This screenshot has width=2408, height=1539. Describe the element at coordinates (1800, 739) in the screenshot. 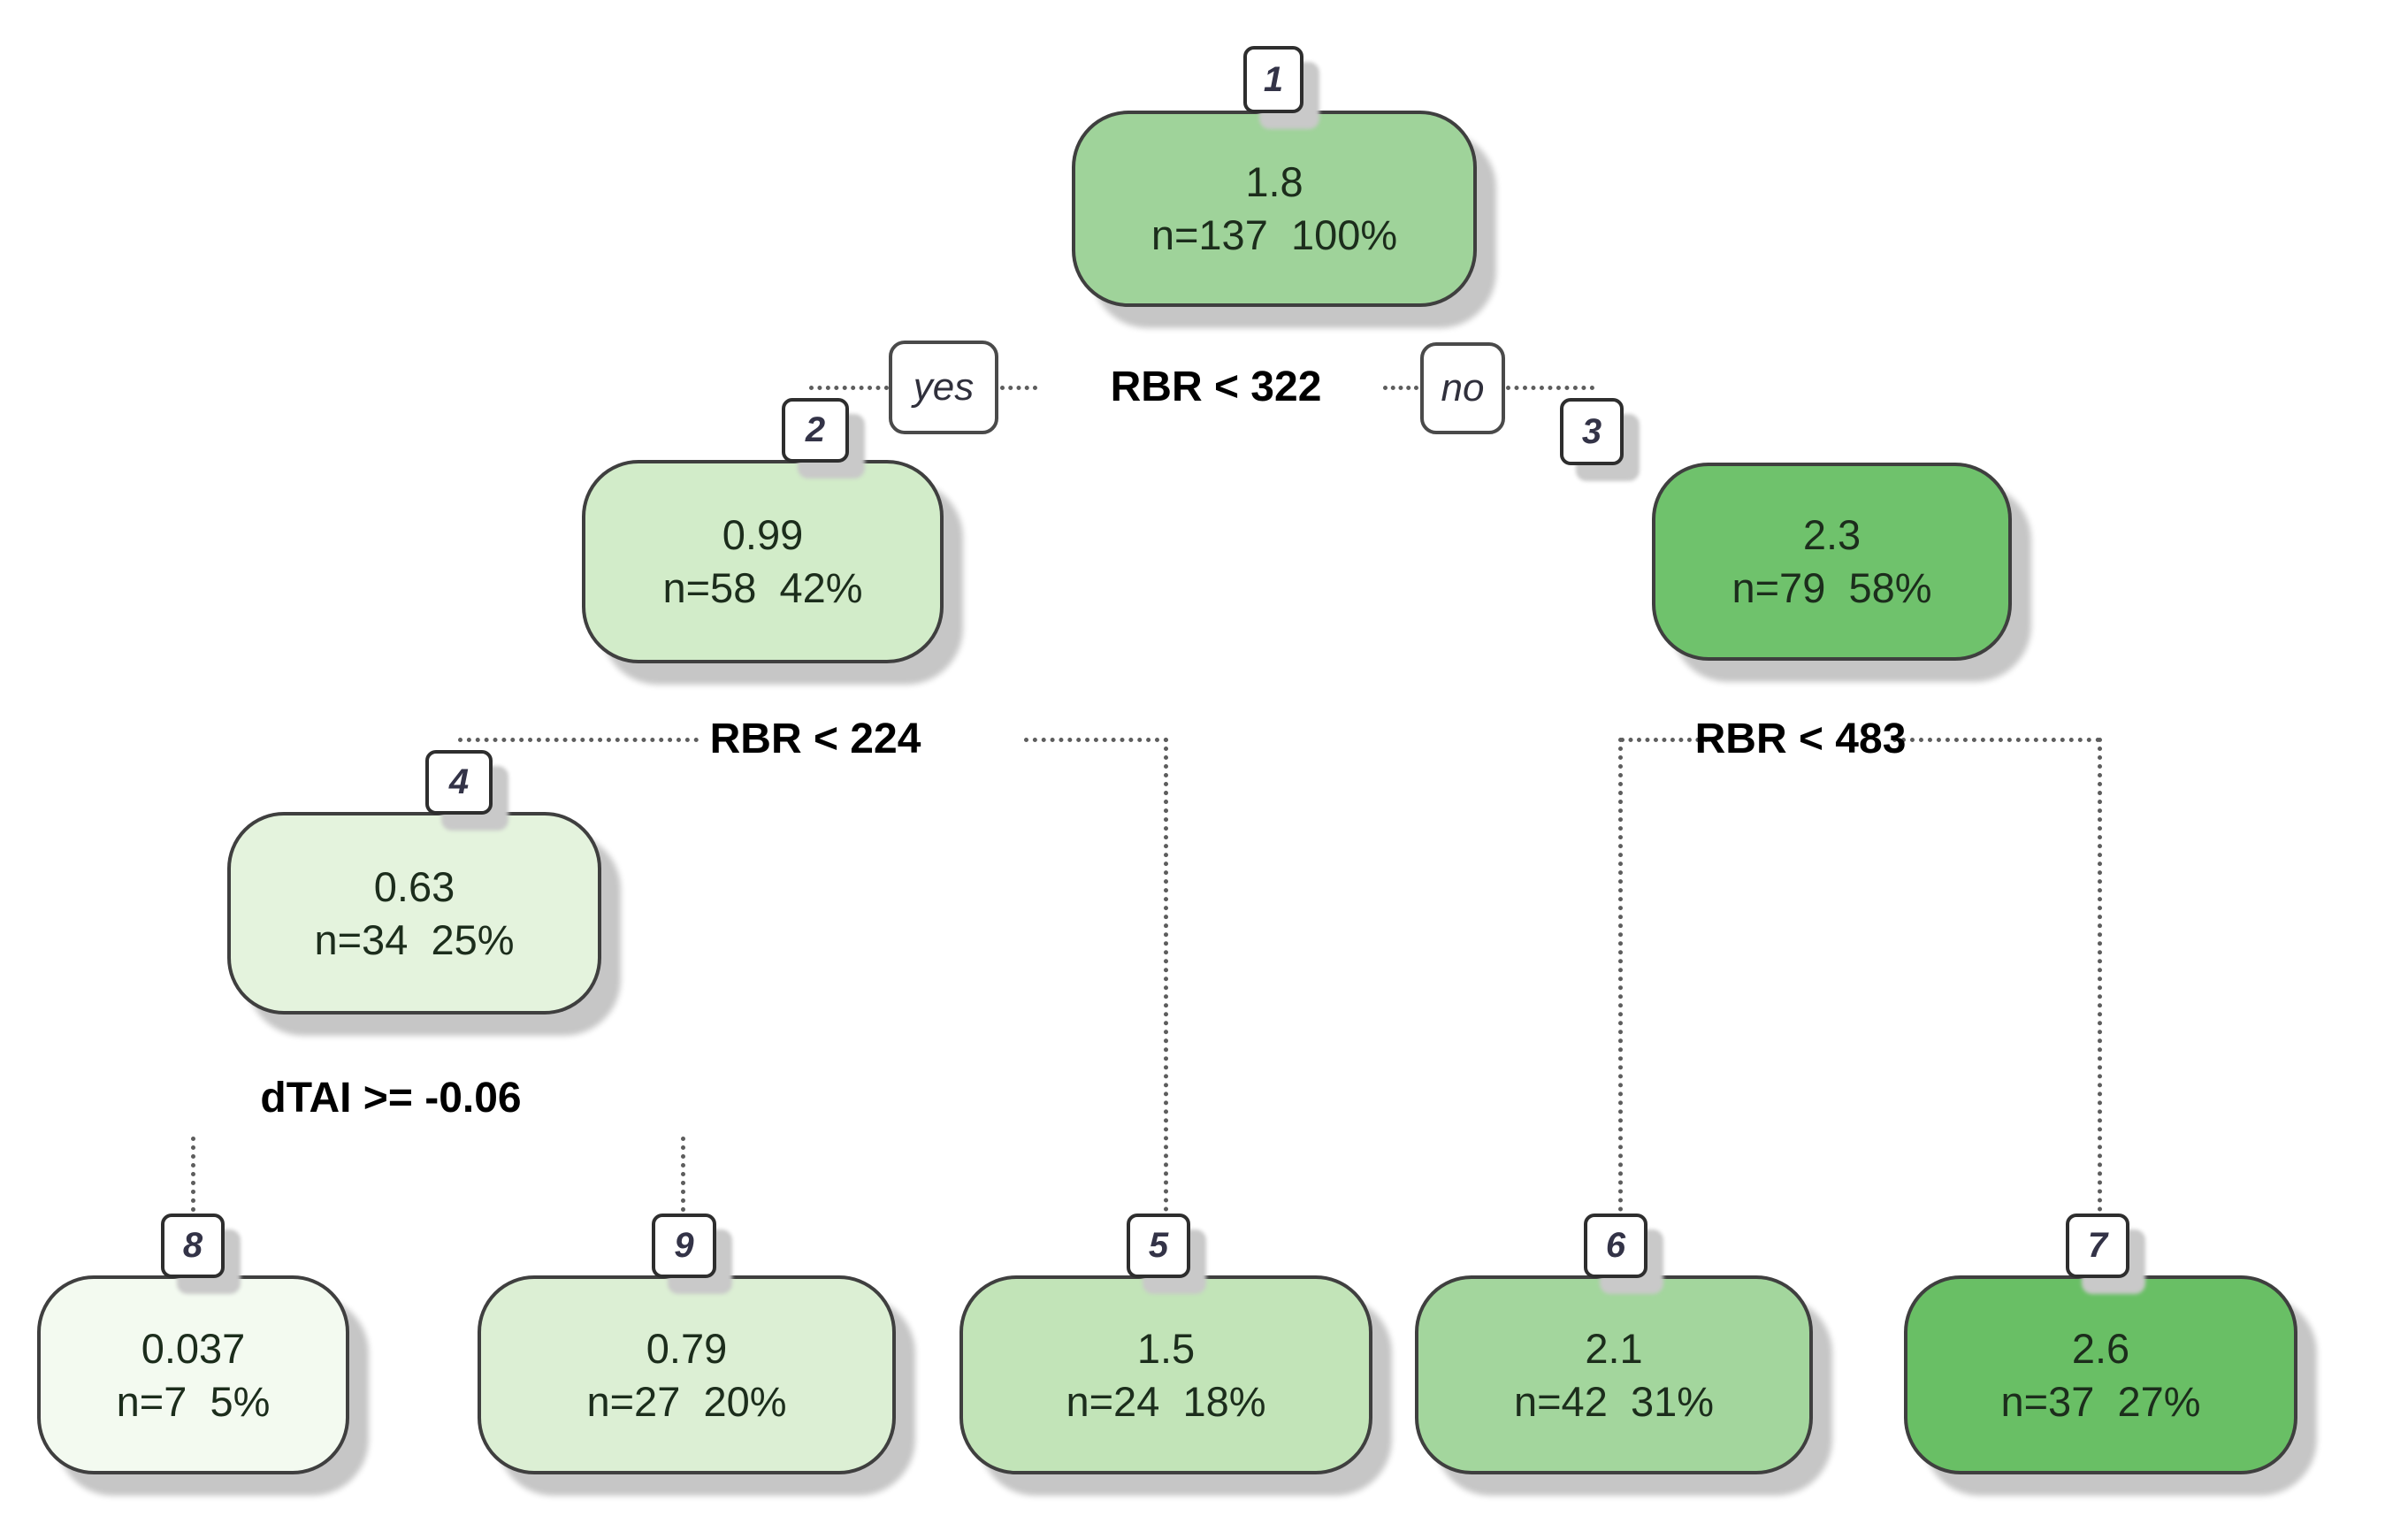

I see `split-label-rbr-483: RBR < 483` at that location.